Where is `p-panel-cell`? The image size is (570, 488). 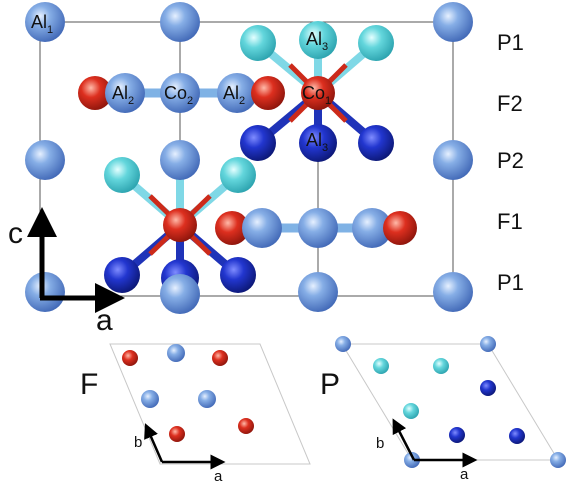 p-panel-cell is located at coordinates (450, 402).